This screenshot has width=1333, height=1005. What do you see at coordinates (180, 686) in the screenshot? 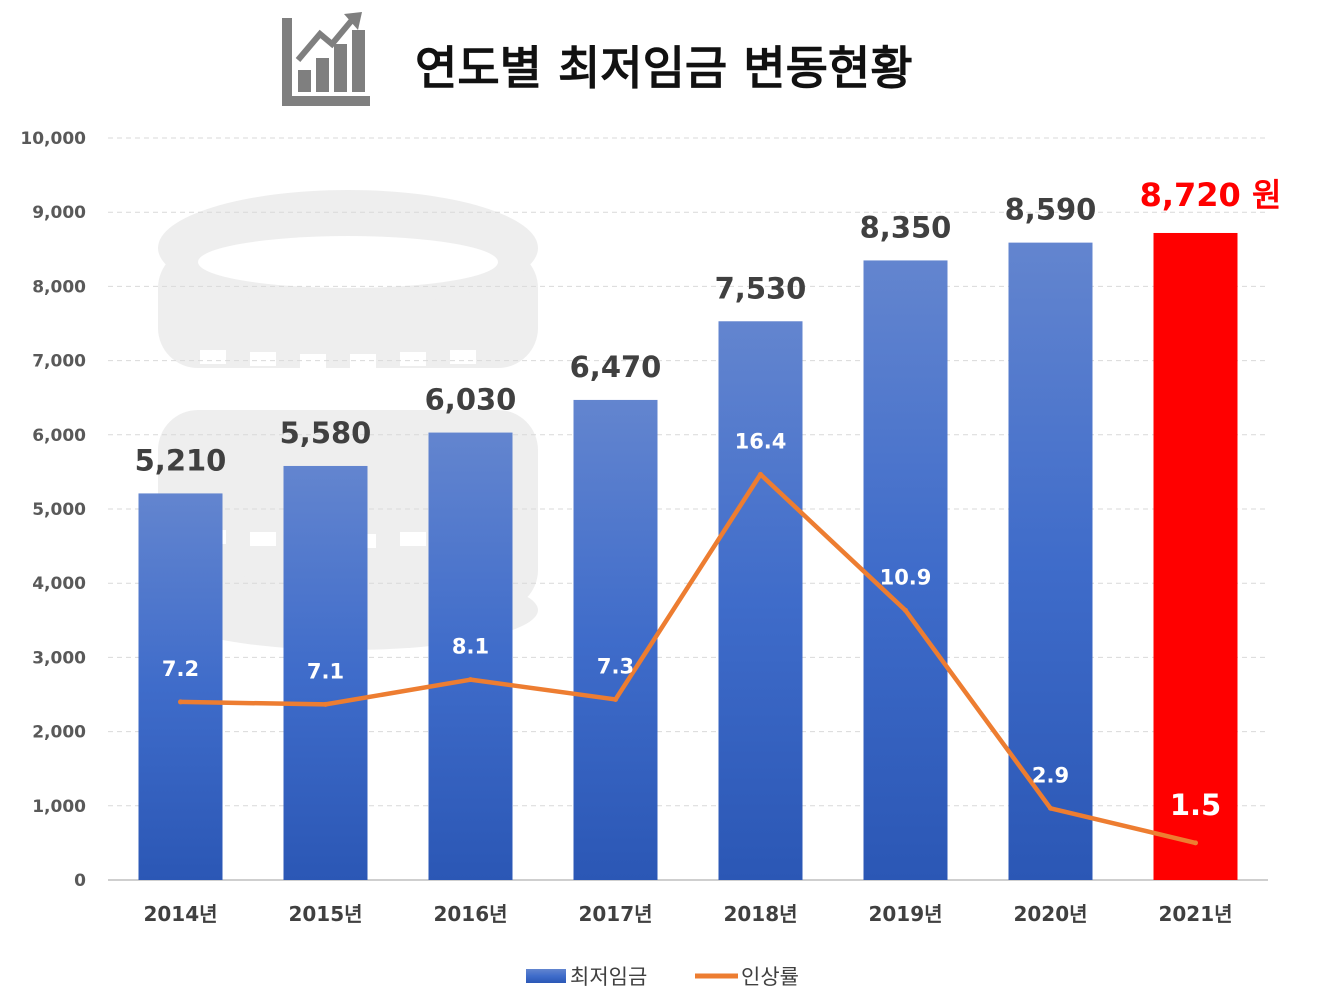
I see `bar-2014년` at bounding box center [180, 686].